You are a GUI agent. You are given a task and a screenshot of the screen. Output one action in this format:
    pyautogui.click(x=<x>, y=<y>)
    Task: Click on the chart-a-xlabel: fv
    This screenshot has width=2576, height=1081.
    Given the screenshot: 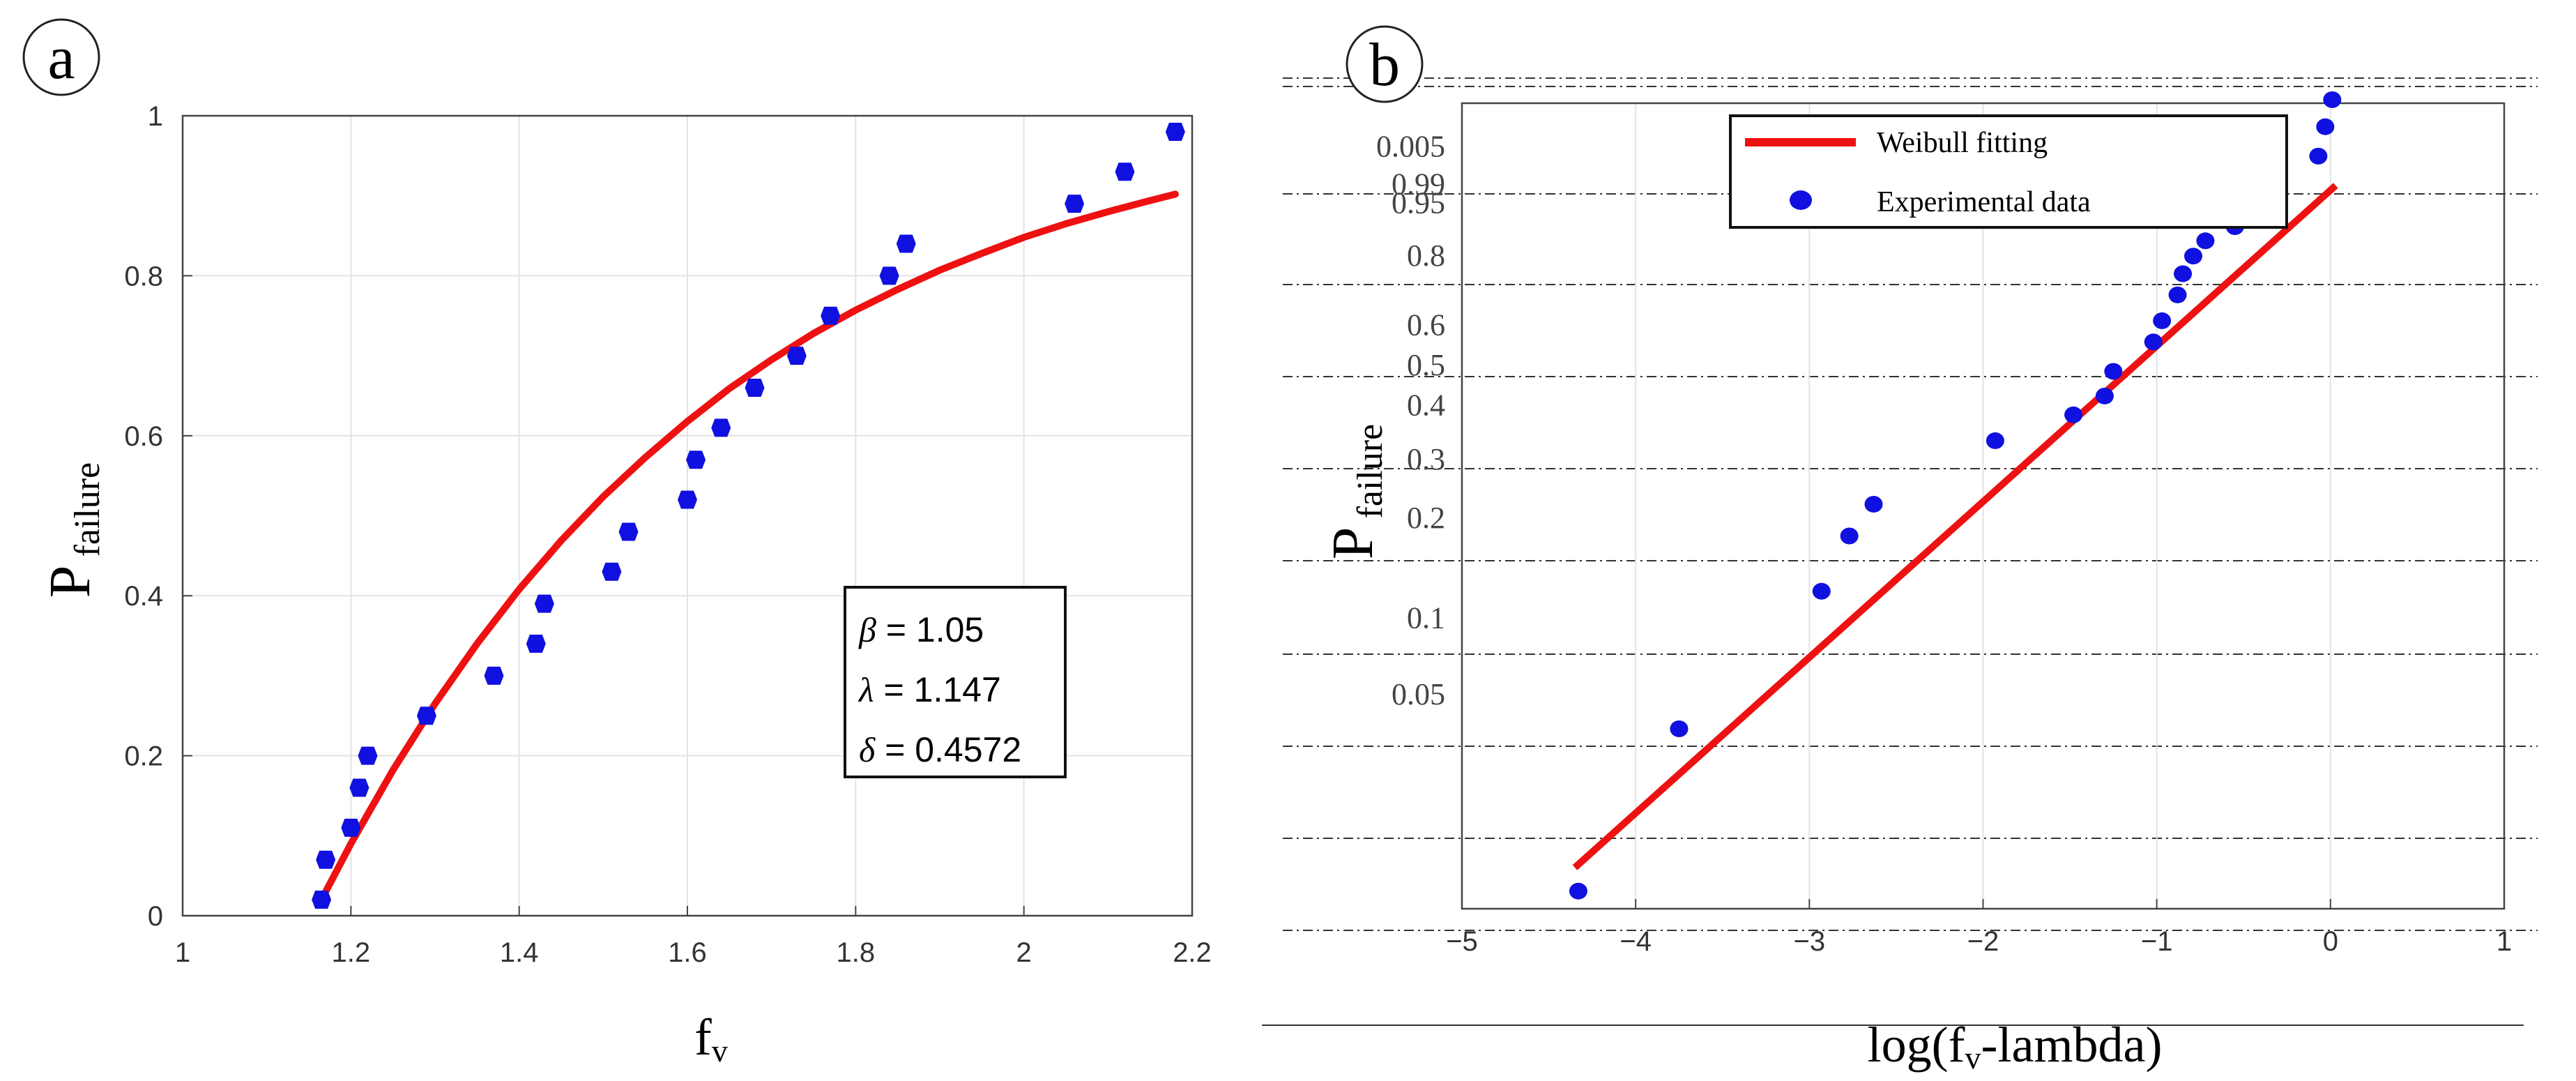 What is the action you would take?
    pyautogui.click(x=711, y=1038)
    